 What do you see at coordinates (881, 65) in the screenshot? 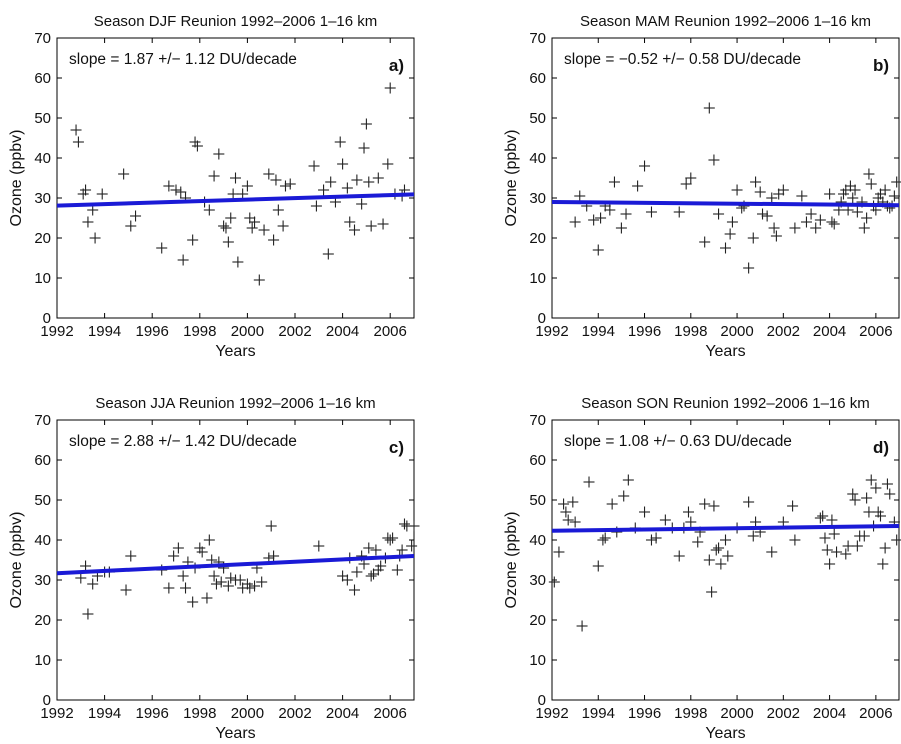
I see `panel-letter: b)` at bounding box center [881, 65].